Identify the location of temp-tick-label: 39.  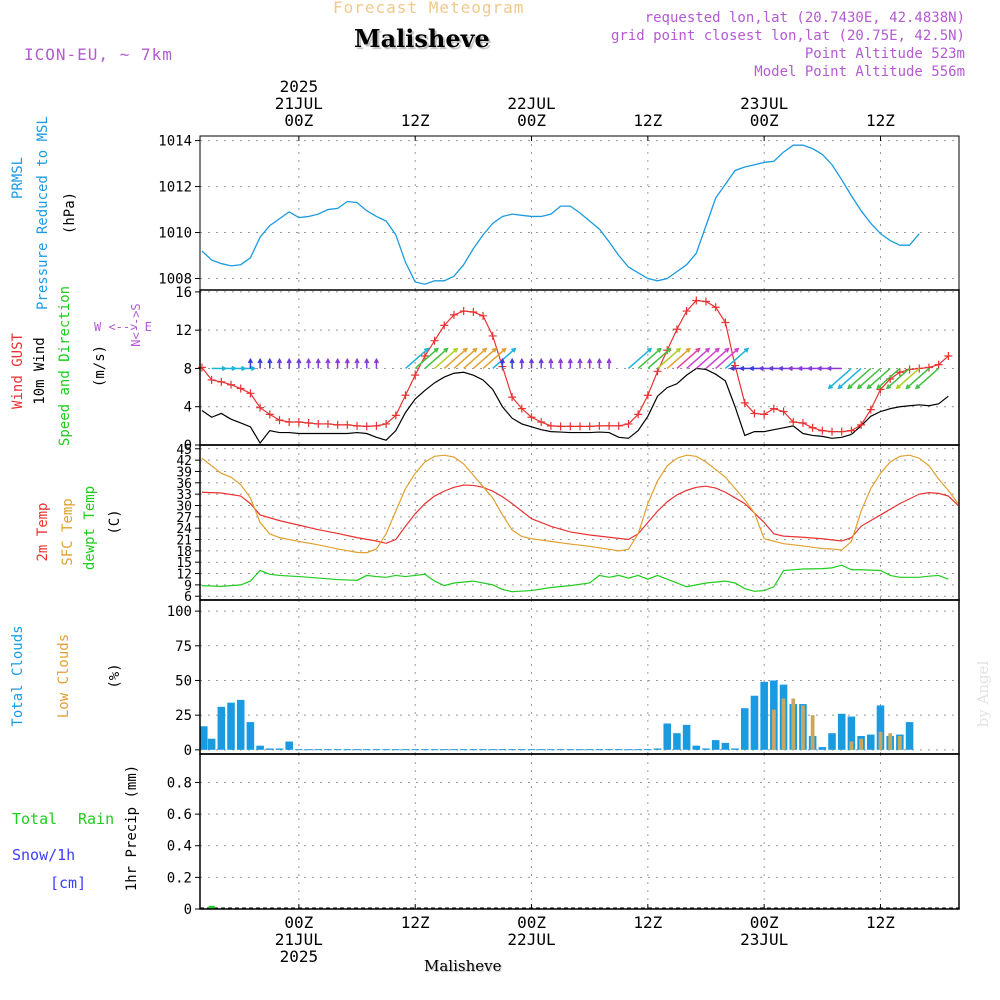
(184, 472).